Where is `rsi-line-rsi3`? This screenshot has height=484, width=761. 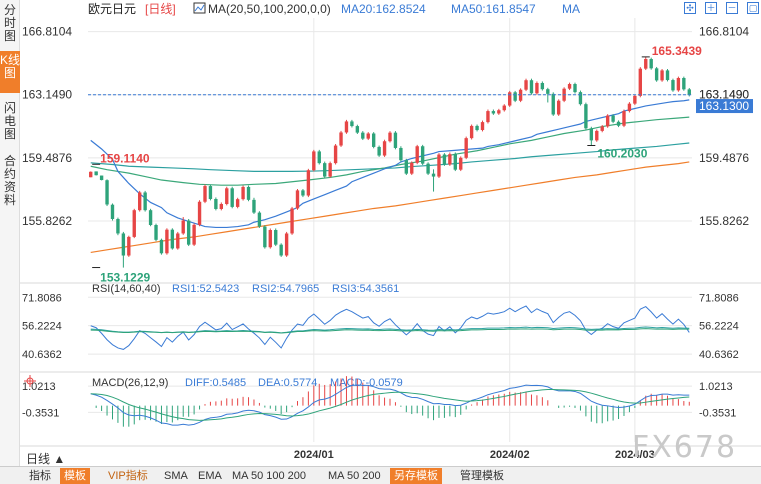
rsi-line-rsi3 is located at coordinates (390, 331).